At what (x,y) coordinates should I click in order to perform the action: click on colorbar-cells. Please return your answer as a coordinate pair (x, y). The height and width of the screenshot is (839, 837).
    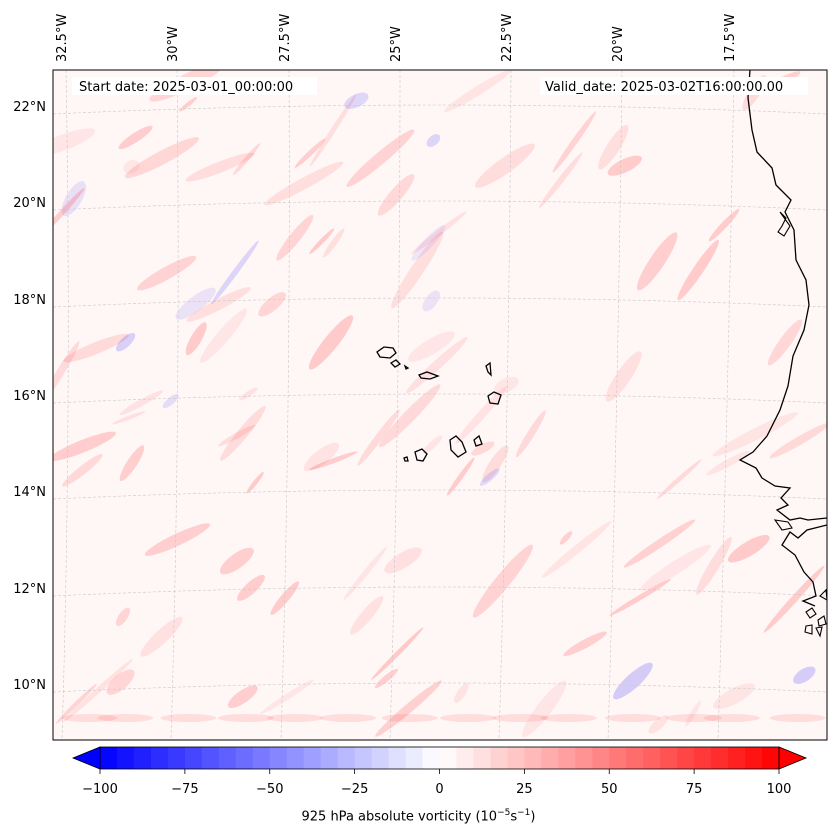
    Looking at the image, I should click on (440, 758).